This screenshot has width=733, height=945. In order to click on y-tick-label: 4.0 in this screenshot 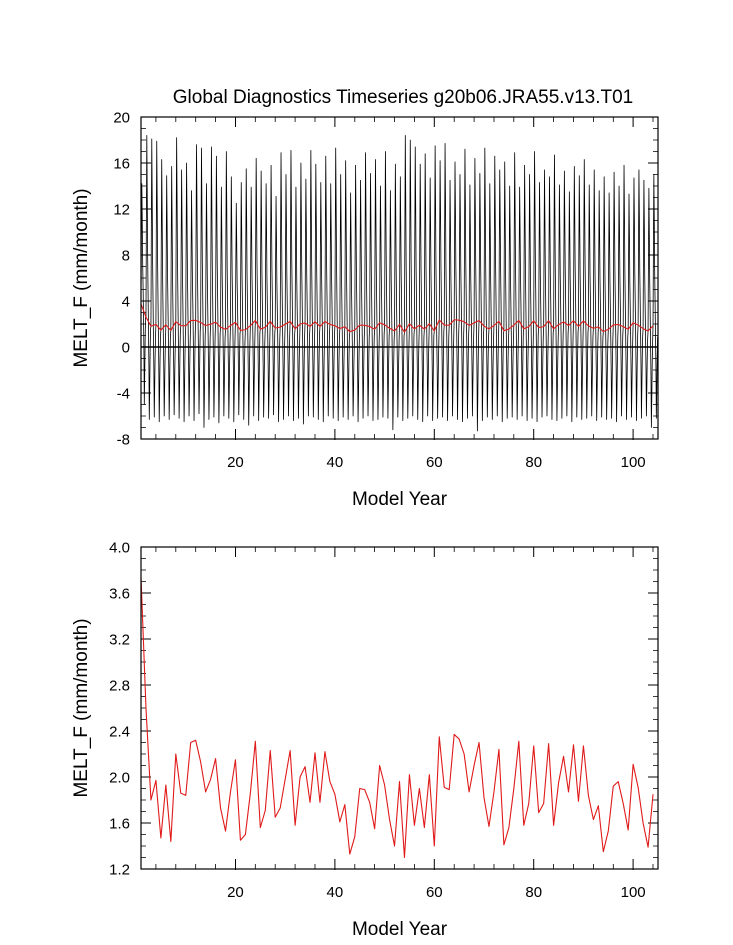, I will do `click(119, 548)`.